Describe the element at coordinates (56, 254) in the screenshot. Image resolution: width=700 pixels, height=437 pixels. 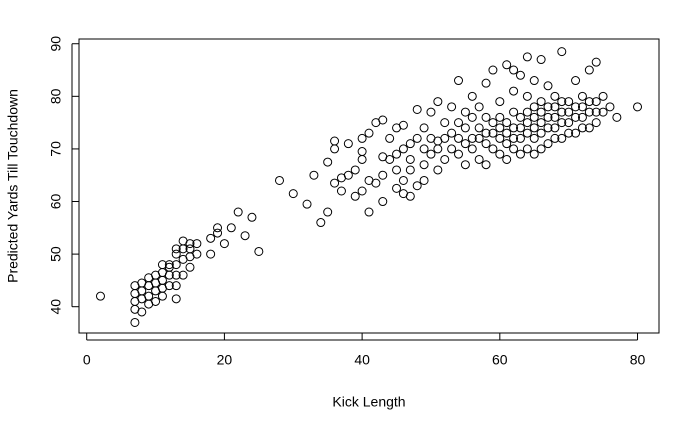
I see `y-tick-label: 50` at that location.